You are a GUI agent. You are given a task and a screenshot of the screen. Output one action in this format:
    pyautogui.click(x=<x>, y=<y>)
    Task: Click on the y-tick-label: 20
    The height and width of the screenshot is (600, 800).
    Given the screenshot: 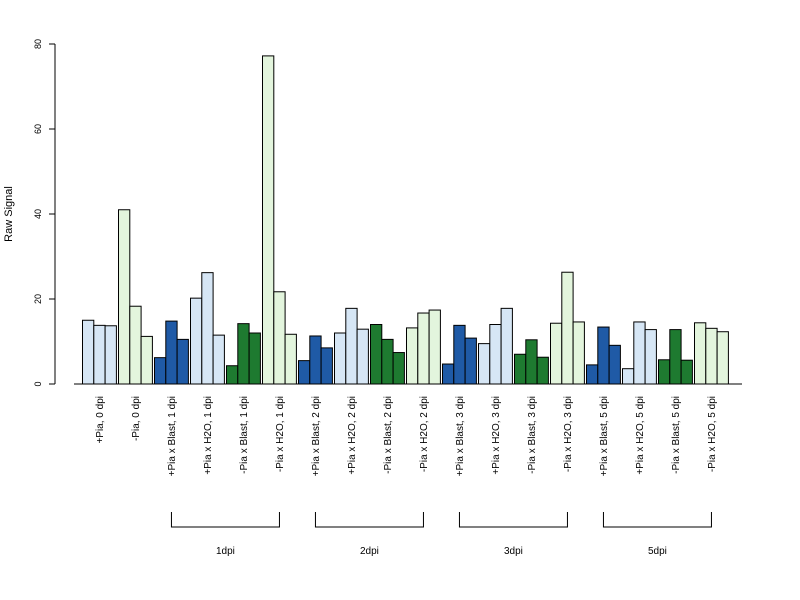 What is the action you would take?
    pyautogui.click(x=38, y=299)
    